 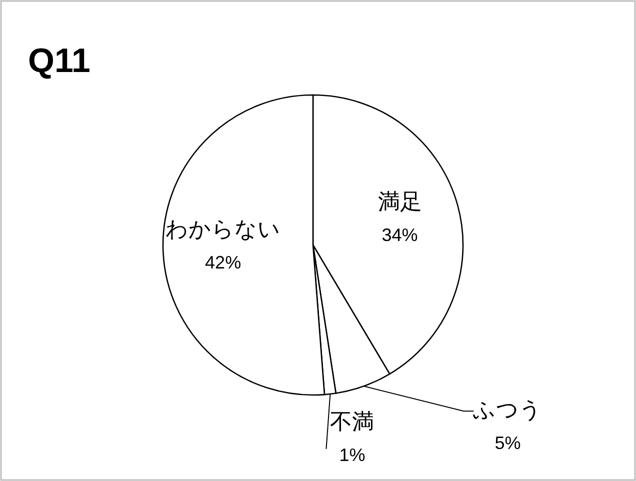 What do you see at coordinates (352, 421) in the screenshot?
I see `slice-label: 不満` at bounding box center [352, 421].